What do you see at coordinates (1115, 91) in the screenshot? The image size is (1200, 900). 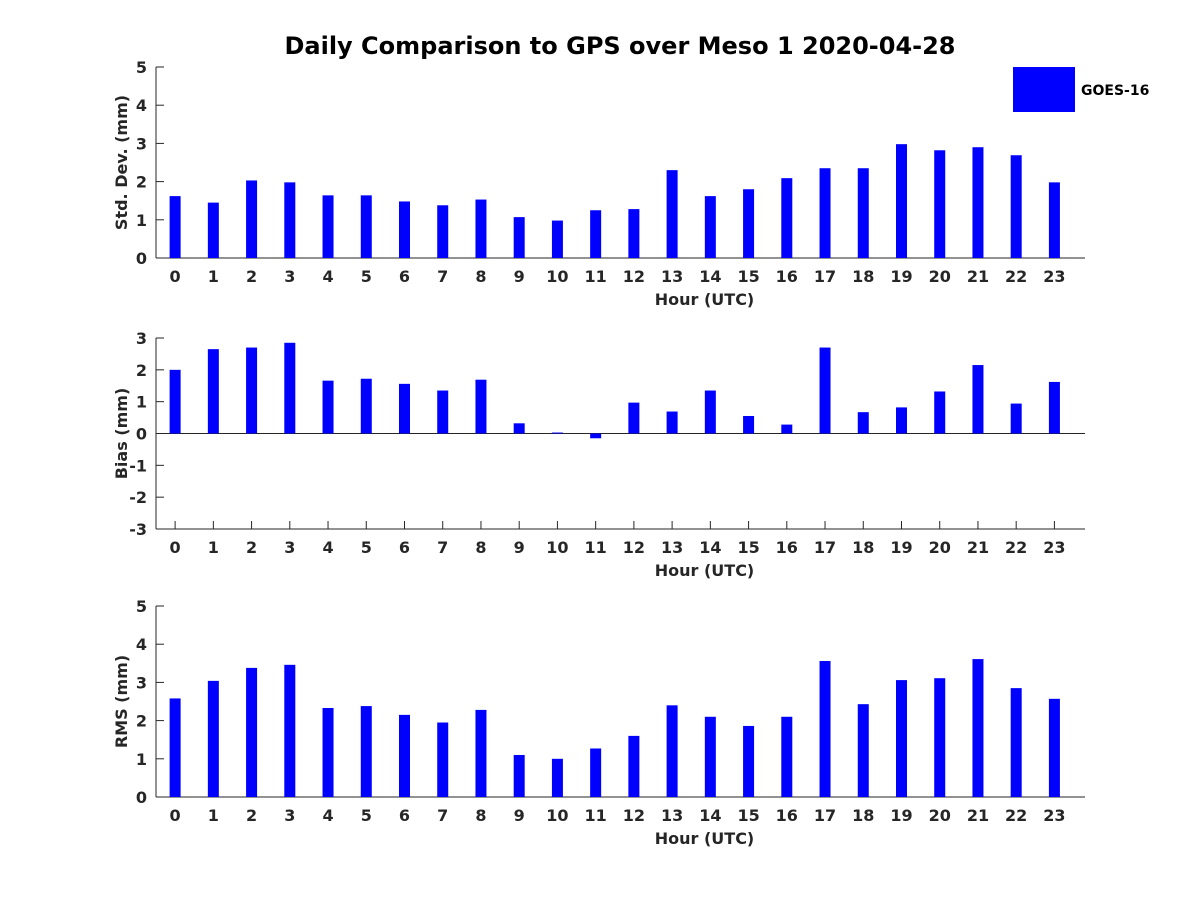 I see `legend-label: GOES-16` at bounding box center [1115, 91].